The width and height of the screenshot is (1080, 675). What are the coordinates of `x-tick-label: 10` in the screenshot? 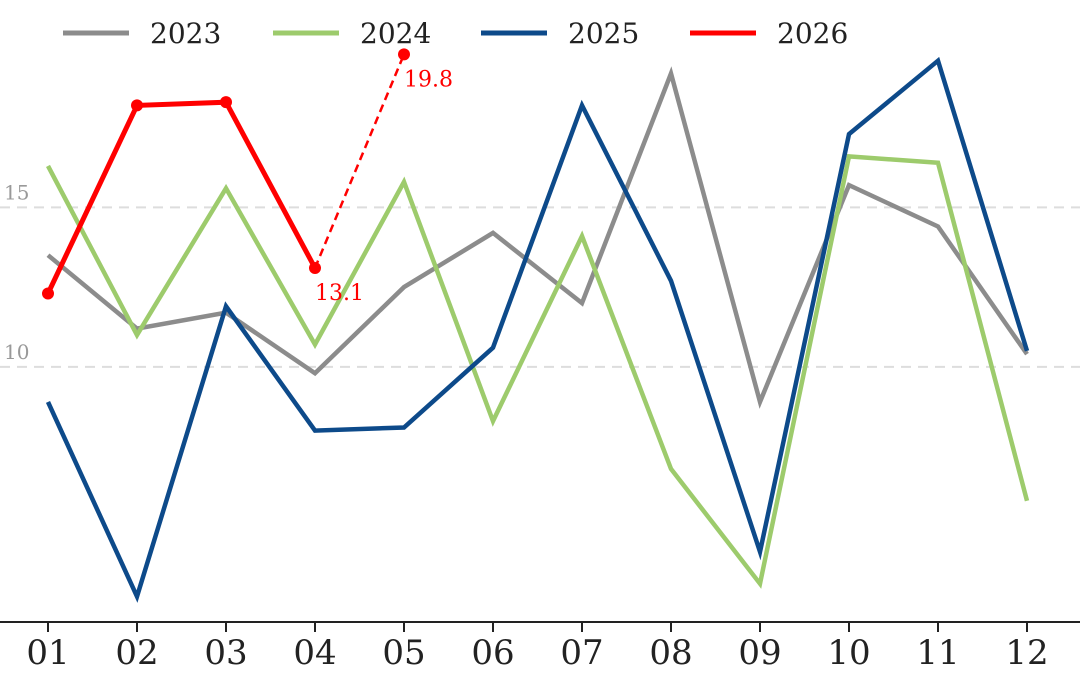 It's located at (848, 653).